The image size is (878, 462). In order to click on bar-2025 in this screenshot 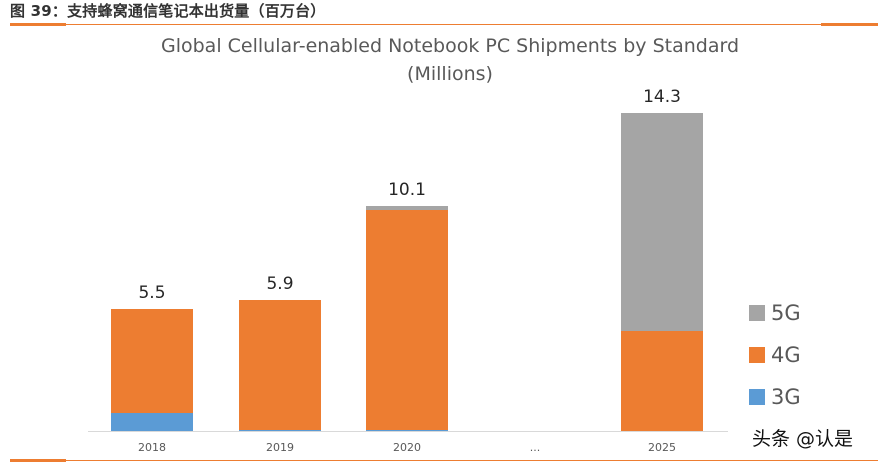, I will do `click(662, 272)`.